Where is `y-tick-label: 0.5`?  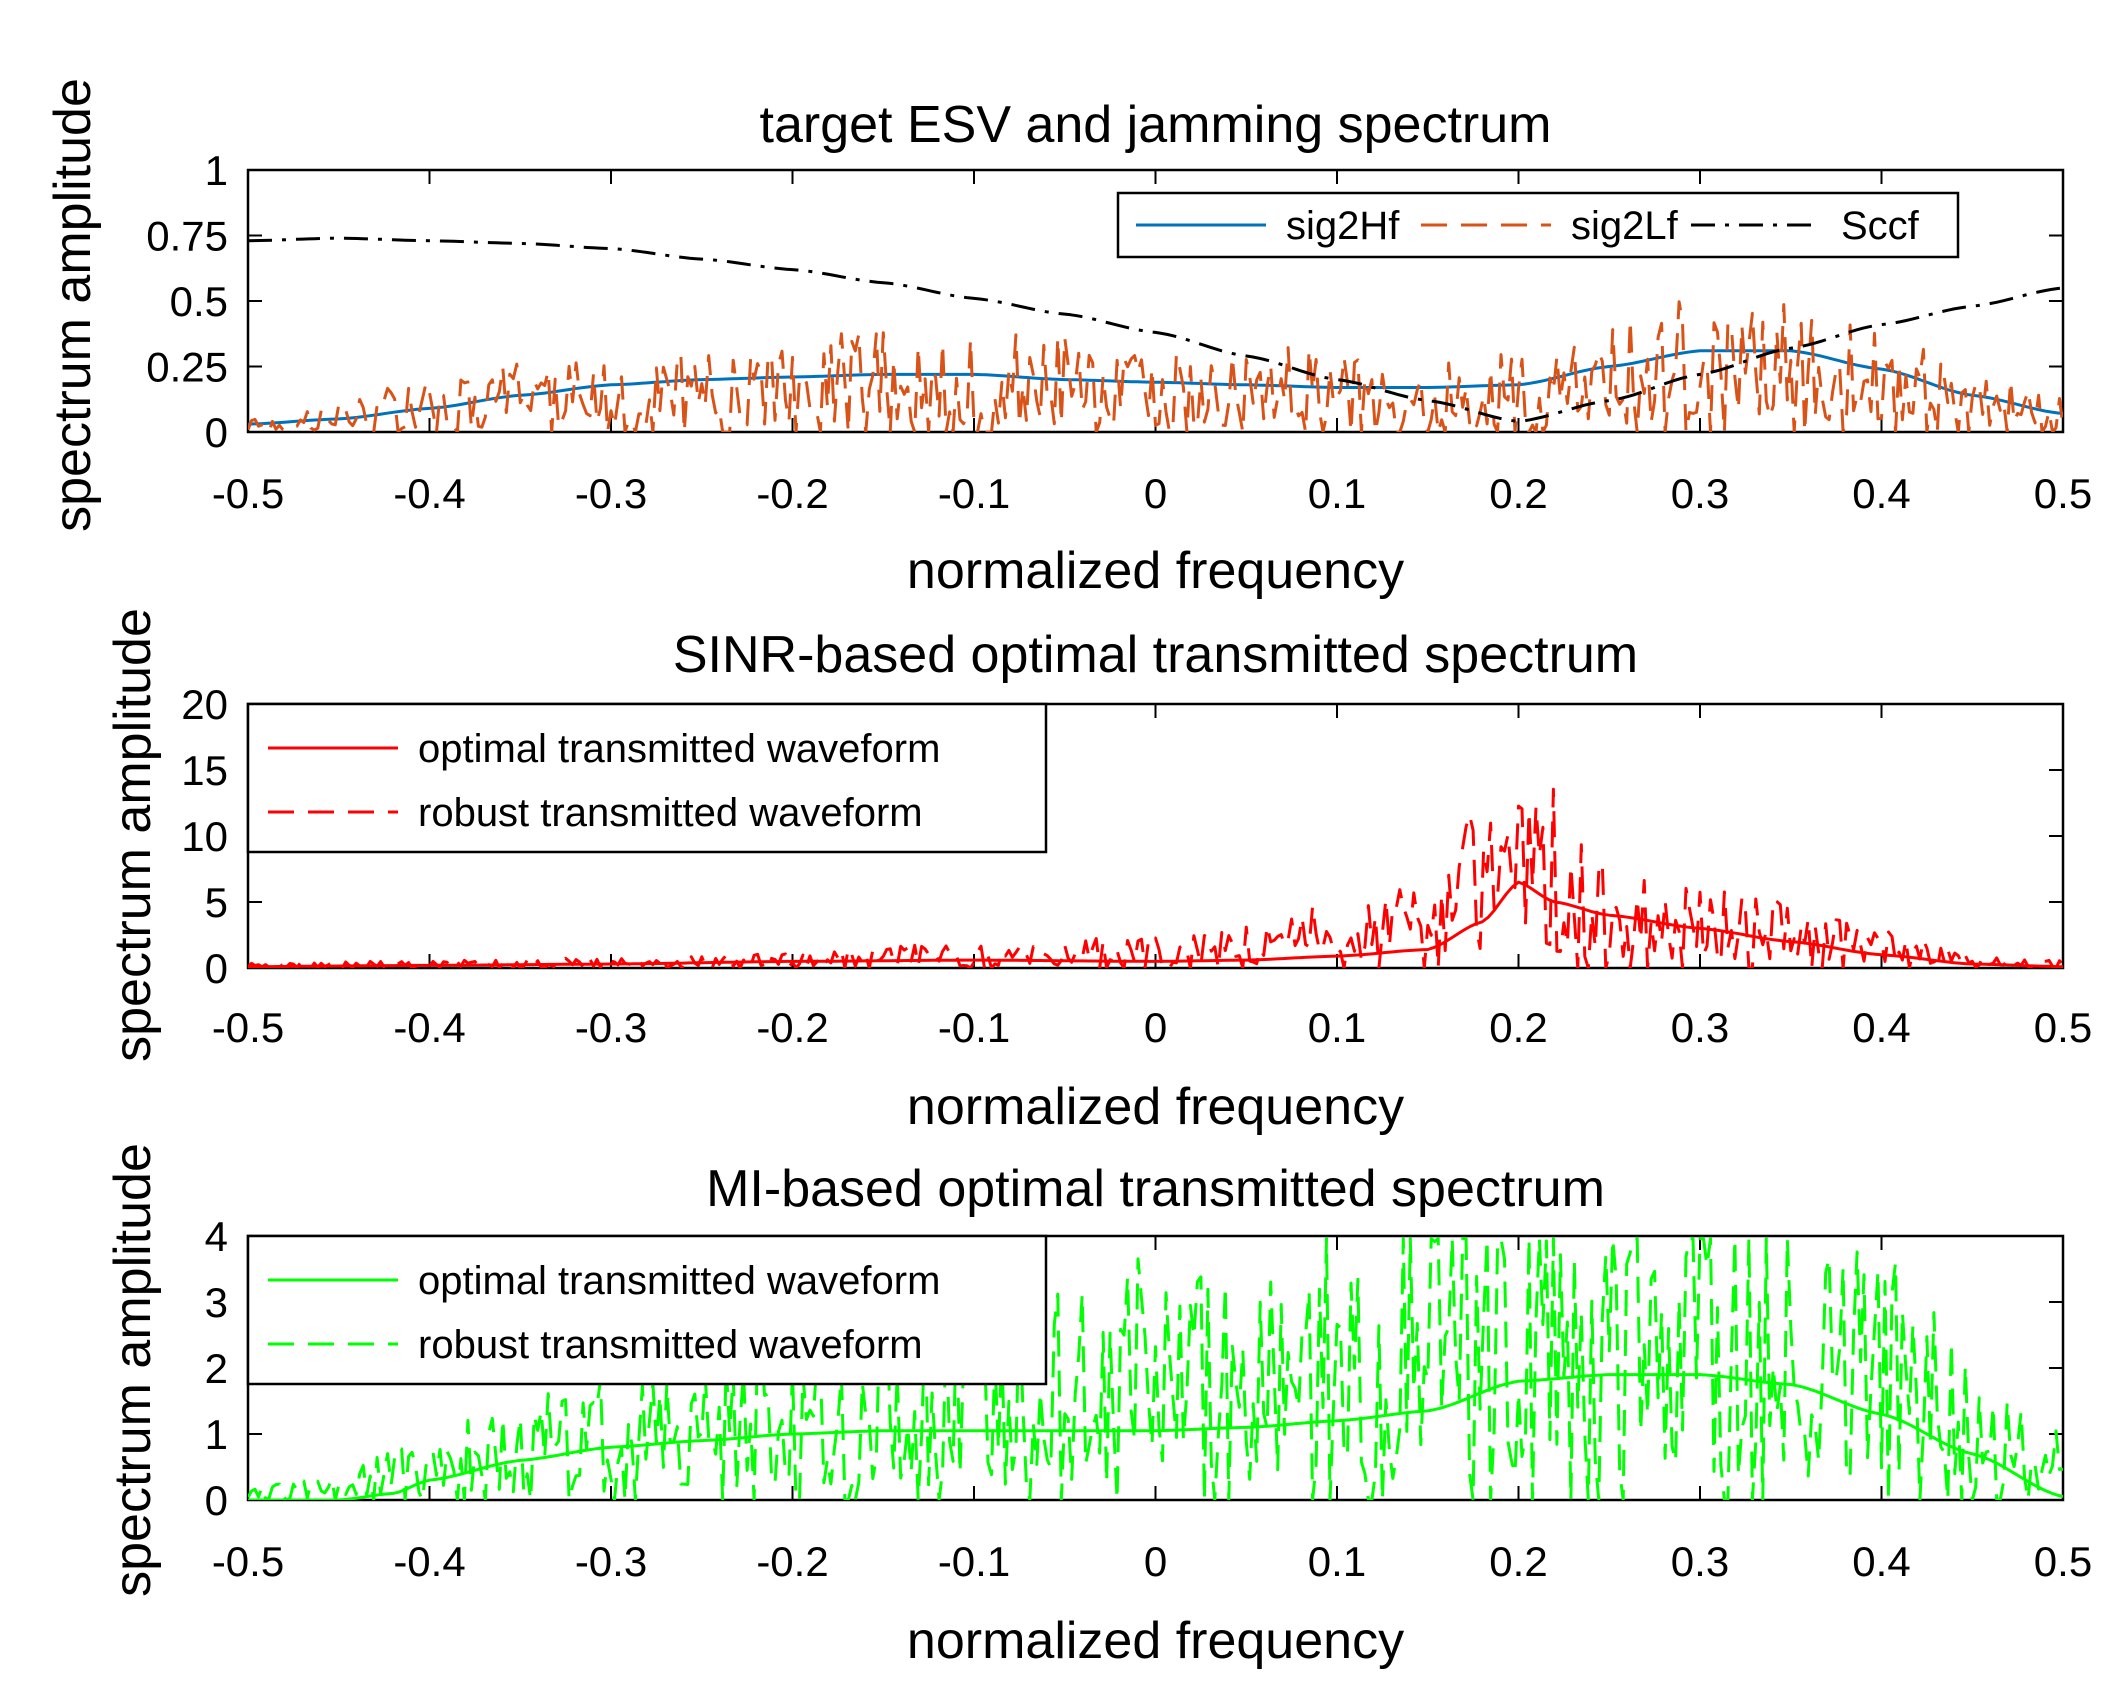 y-tick-label: 0.5 is located at coordinates (199, 301).